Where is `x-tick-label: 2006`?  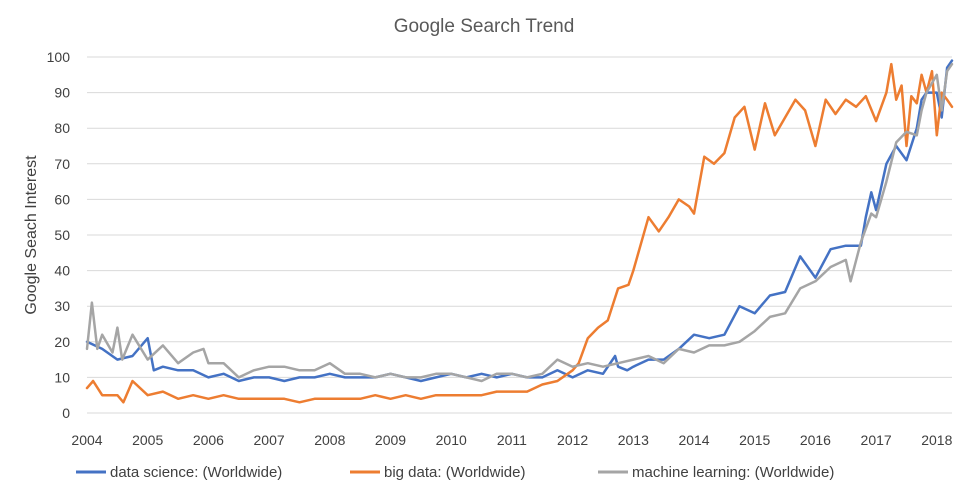 x-tick-label: 2006 is located at coordinates (208, 440).